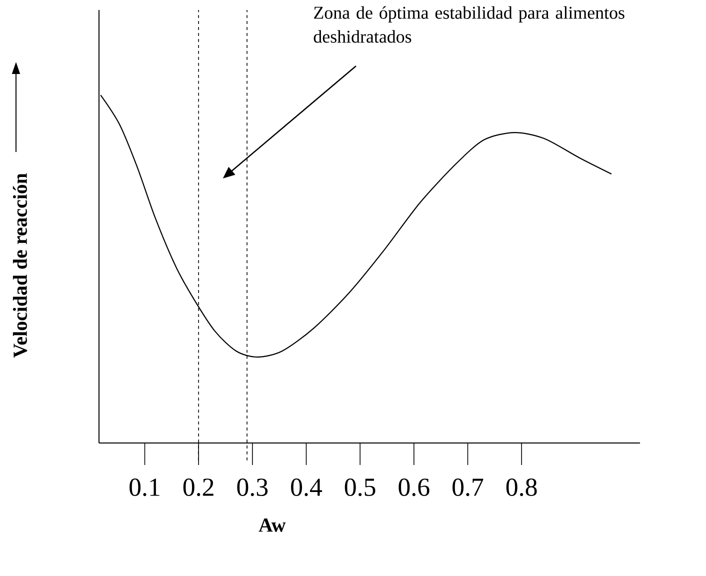  Describe the element at coordinates (272, 525) in the screenshot. I see `x-axis-title: Aw` at that location.